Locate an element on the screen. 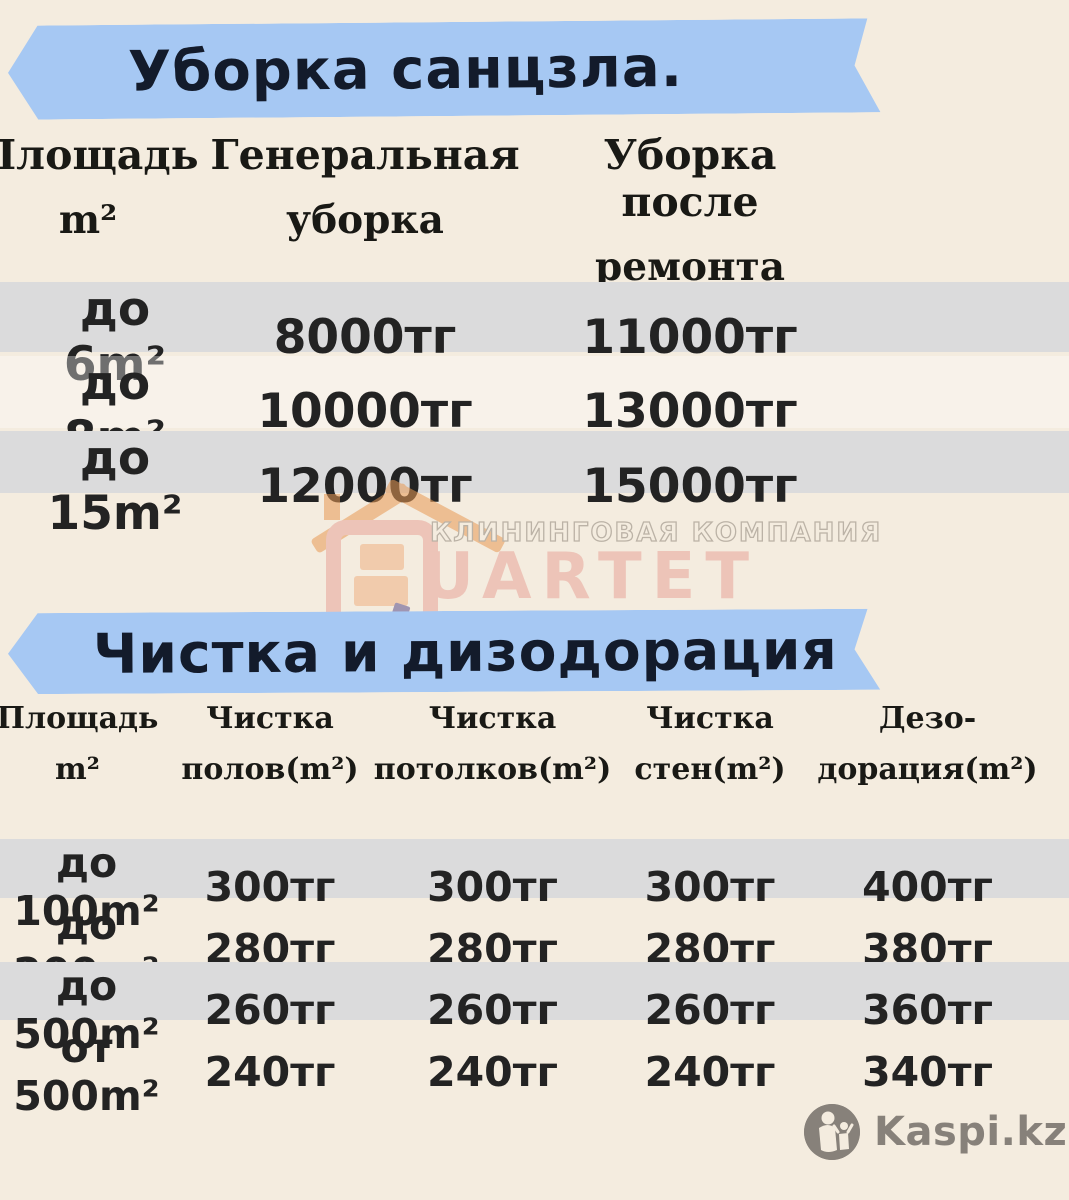 The width and height of the screenshot is (1069, 1200). logo-brand-text: UARTET is located at coordinates (590, 577).